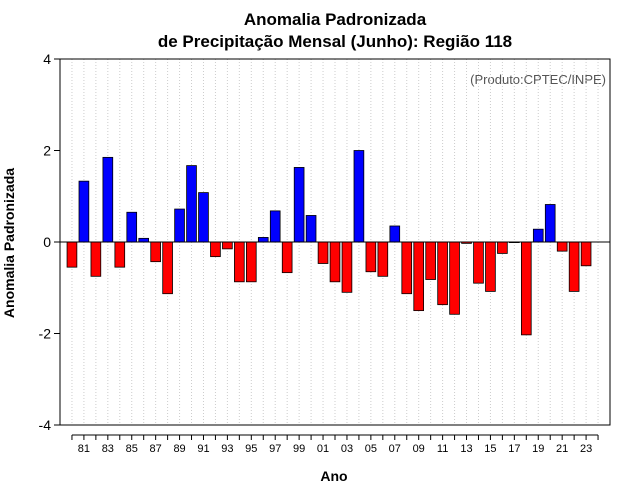 The height and width of the screenshot is (500, 640). I want to click on credit-label: (Produto:CPTEC/INPE), so click(538, 79).